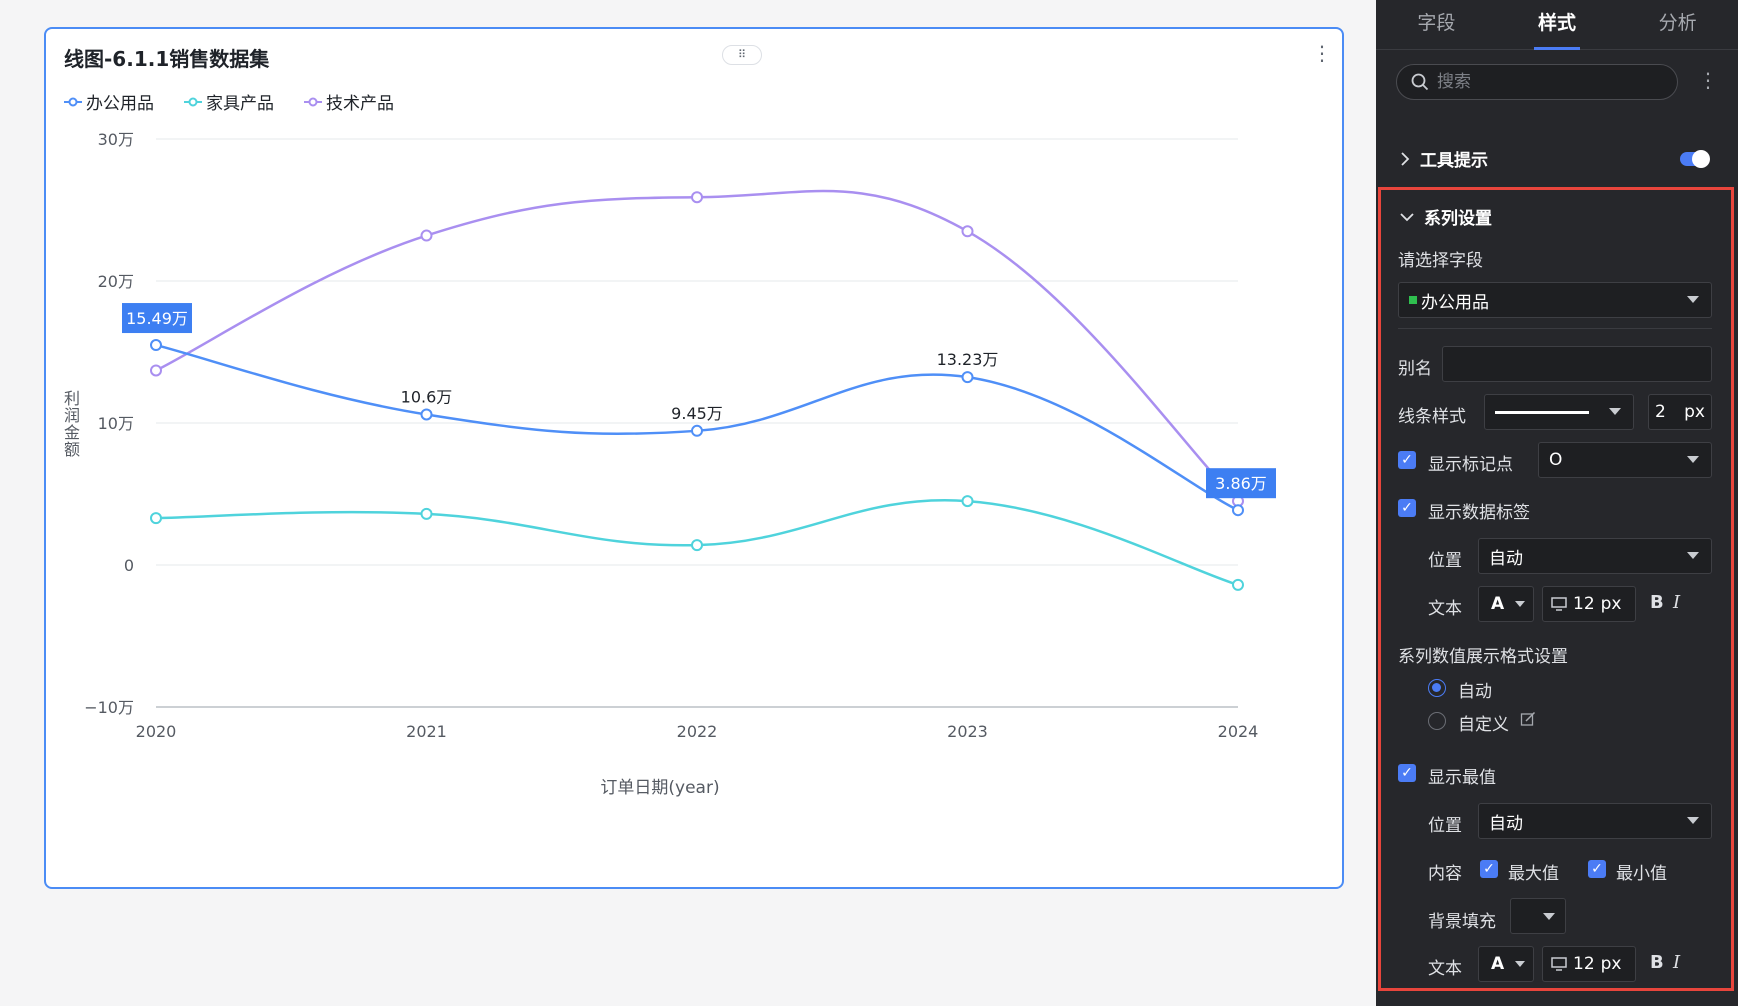  Describe the element at coordinates (659, 788) in the screenshot. I see `x-axis-title: 订单日期(year)` at that location.